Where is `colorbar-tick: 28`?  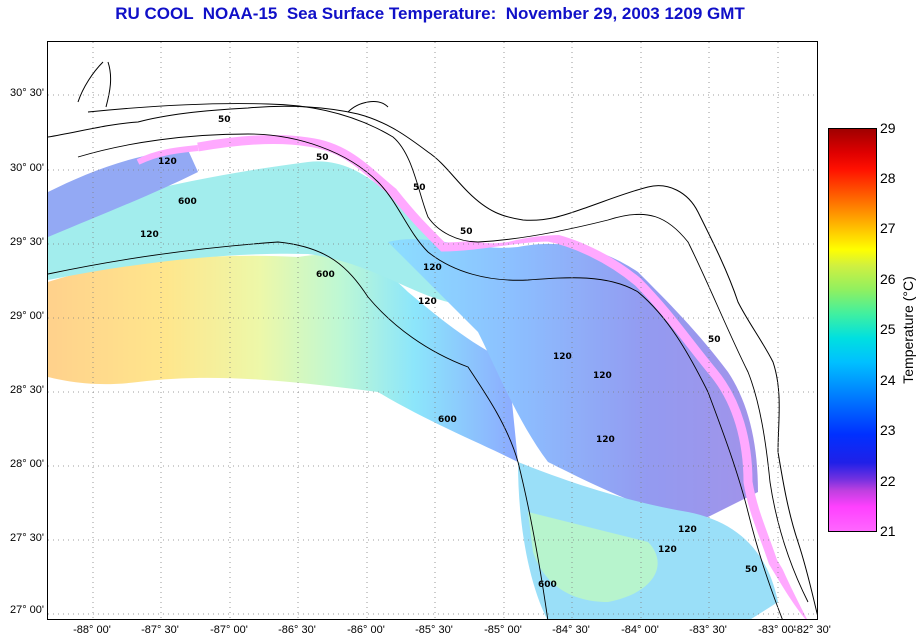
colorbar-tick: 28 is located at coordinates (888, 178).